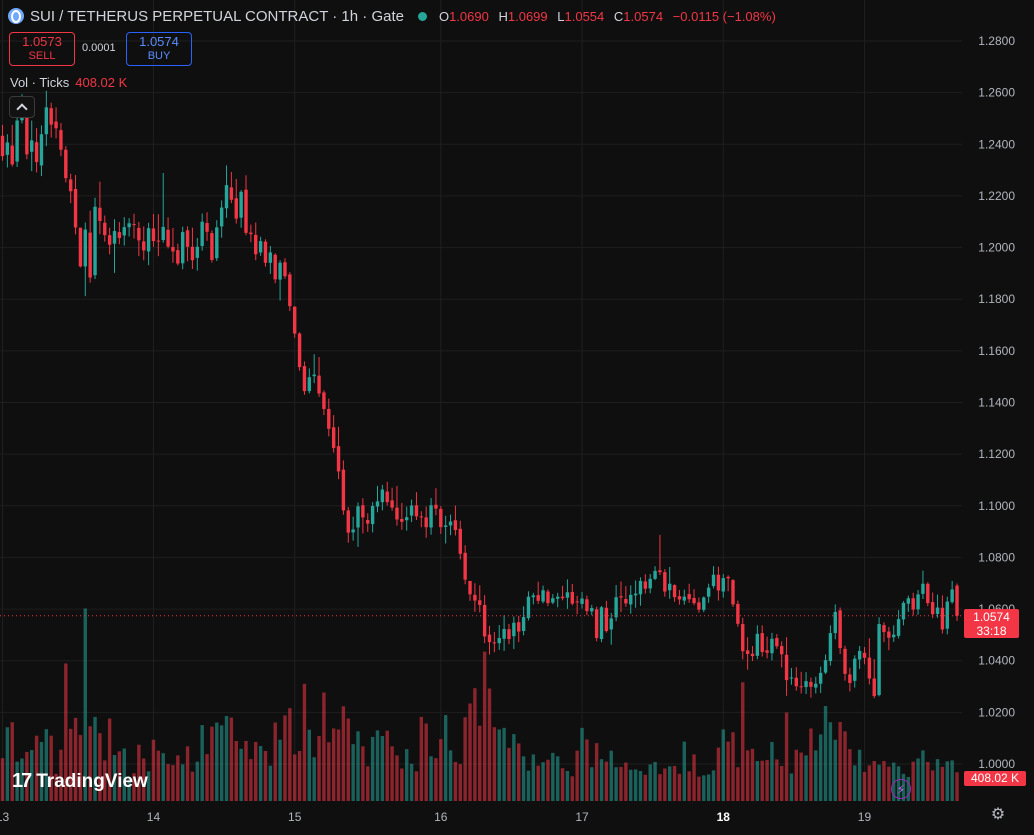 This screenshot has width=1034, height=835. I want to click on buy-label: BUY, so click(159, 56).